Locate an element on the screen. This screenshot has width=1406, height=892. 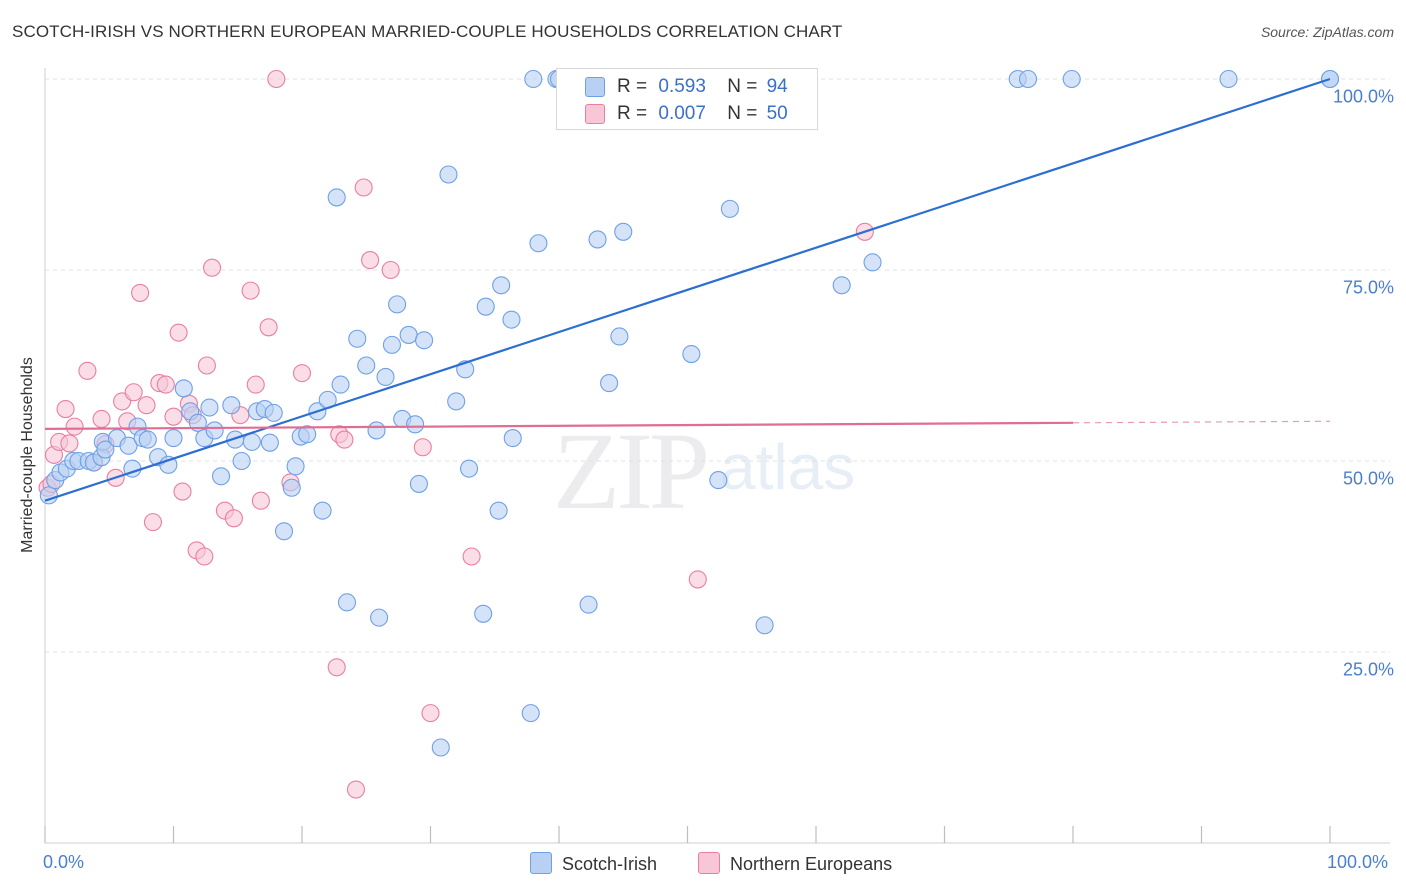
legend-label-northern-europeans: Northern Europeans is located at coordinates (811, 864).